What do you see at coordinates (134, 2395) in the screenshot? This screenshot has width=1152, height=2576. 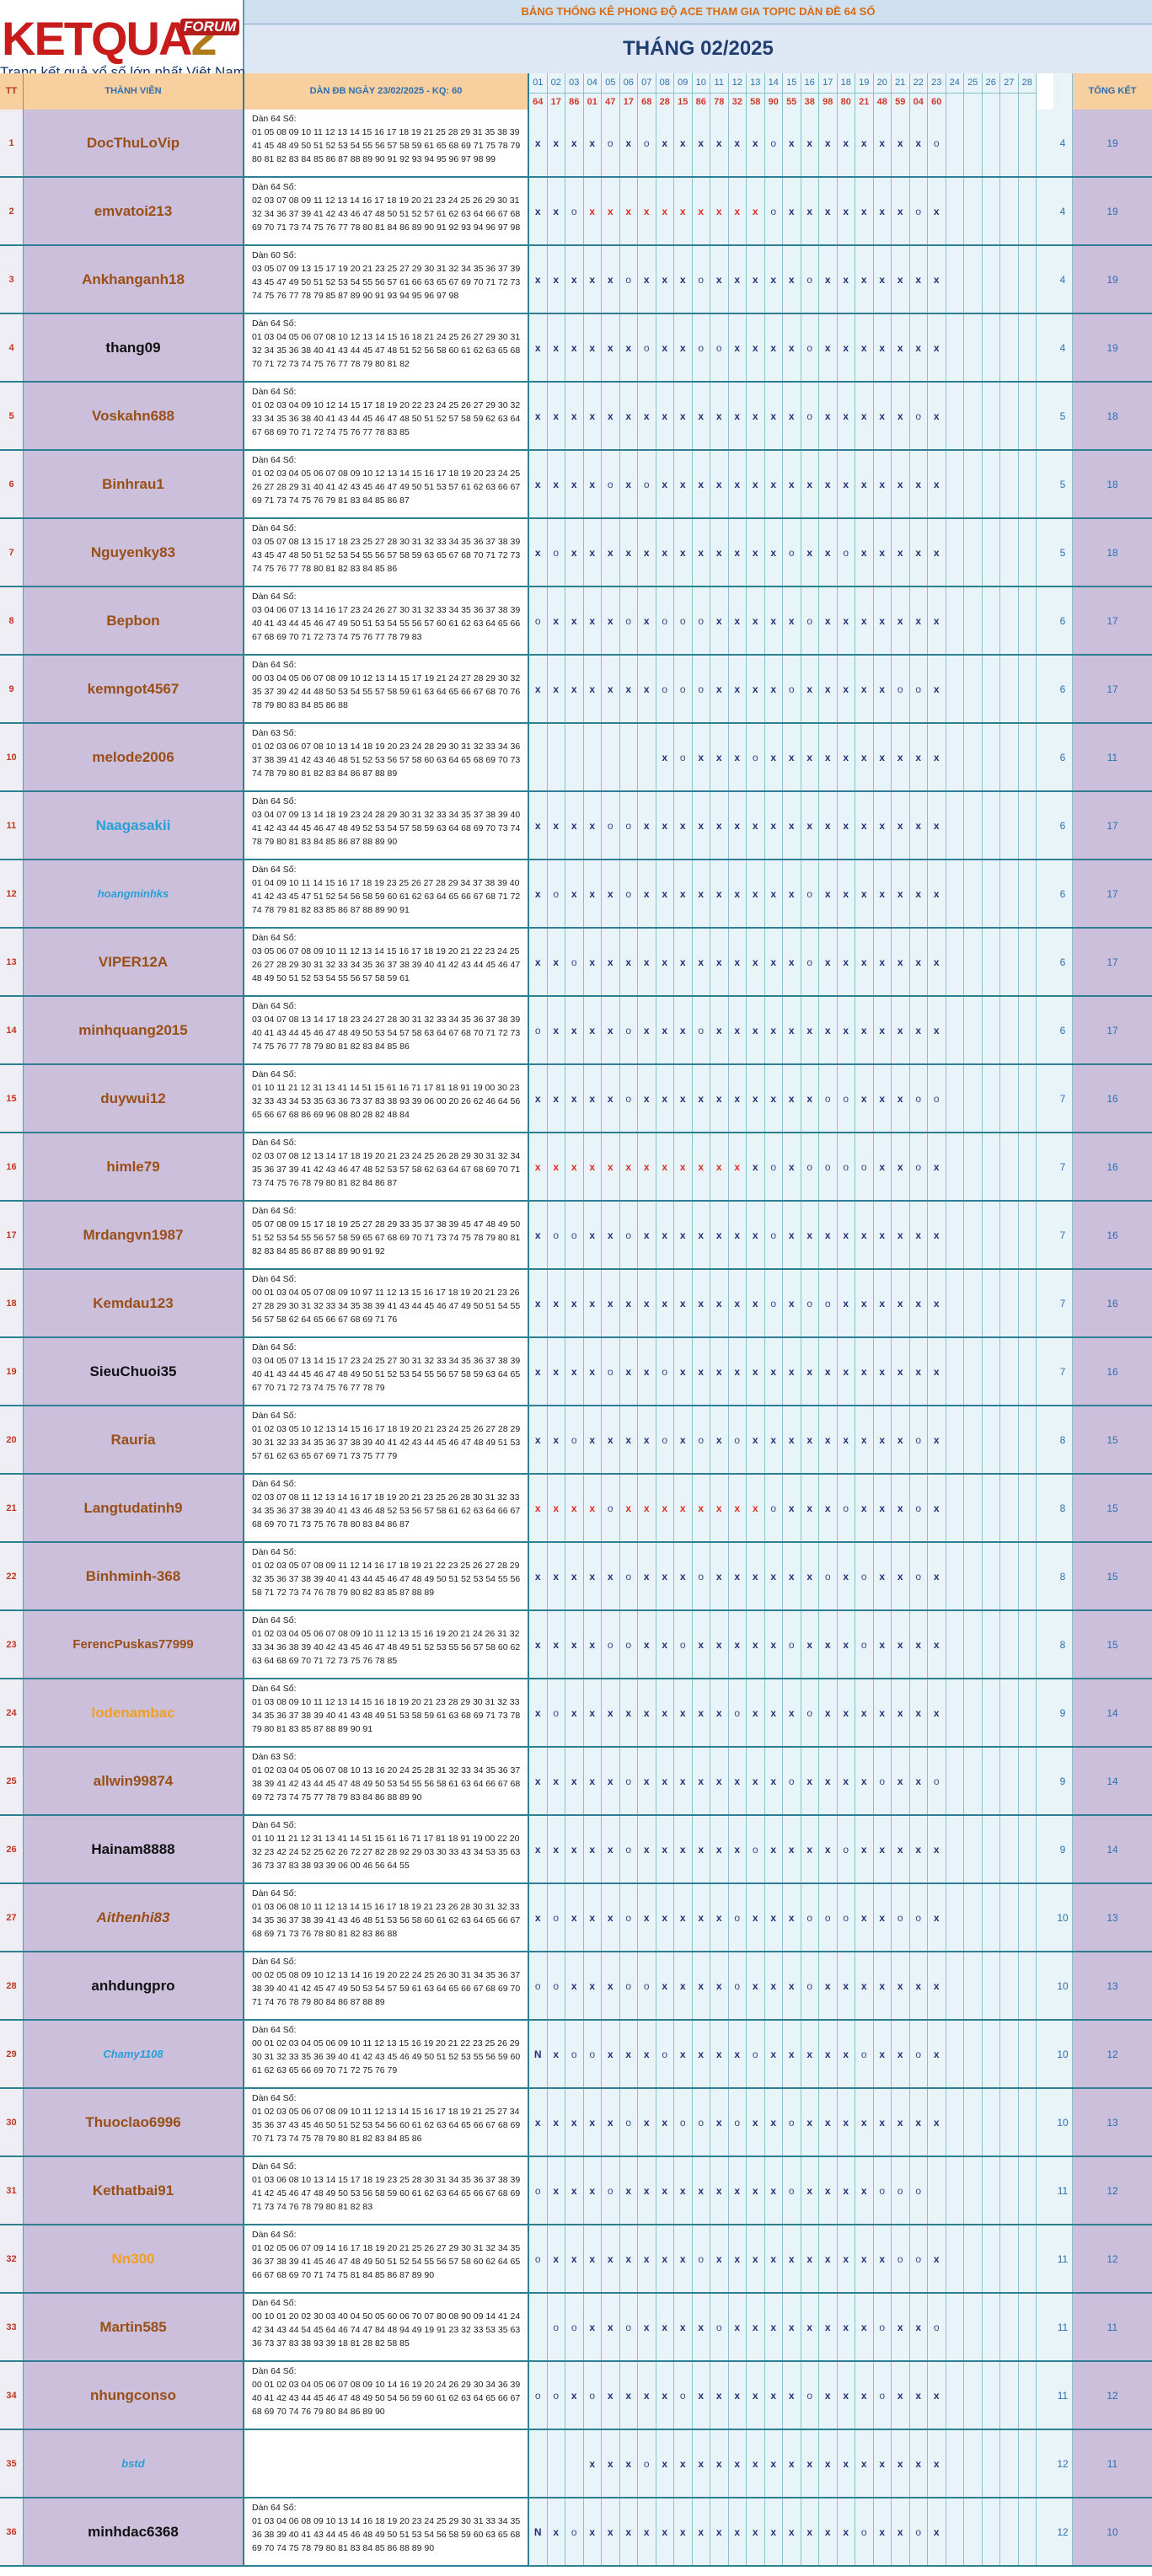 I see `member-name-link: nhungconso` at bounding box center [134, 2395].